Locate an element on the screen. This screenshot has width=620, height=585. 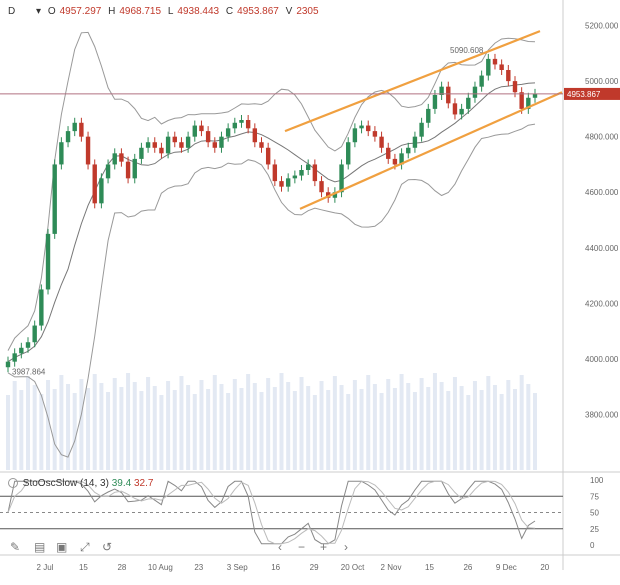
stoch-k-line is located at coordinates (271, 512).